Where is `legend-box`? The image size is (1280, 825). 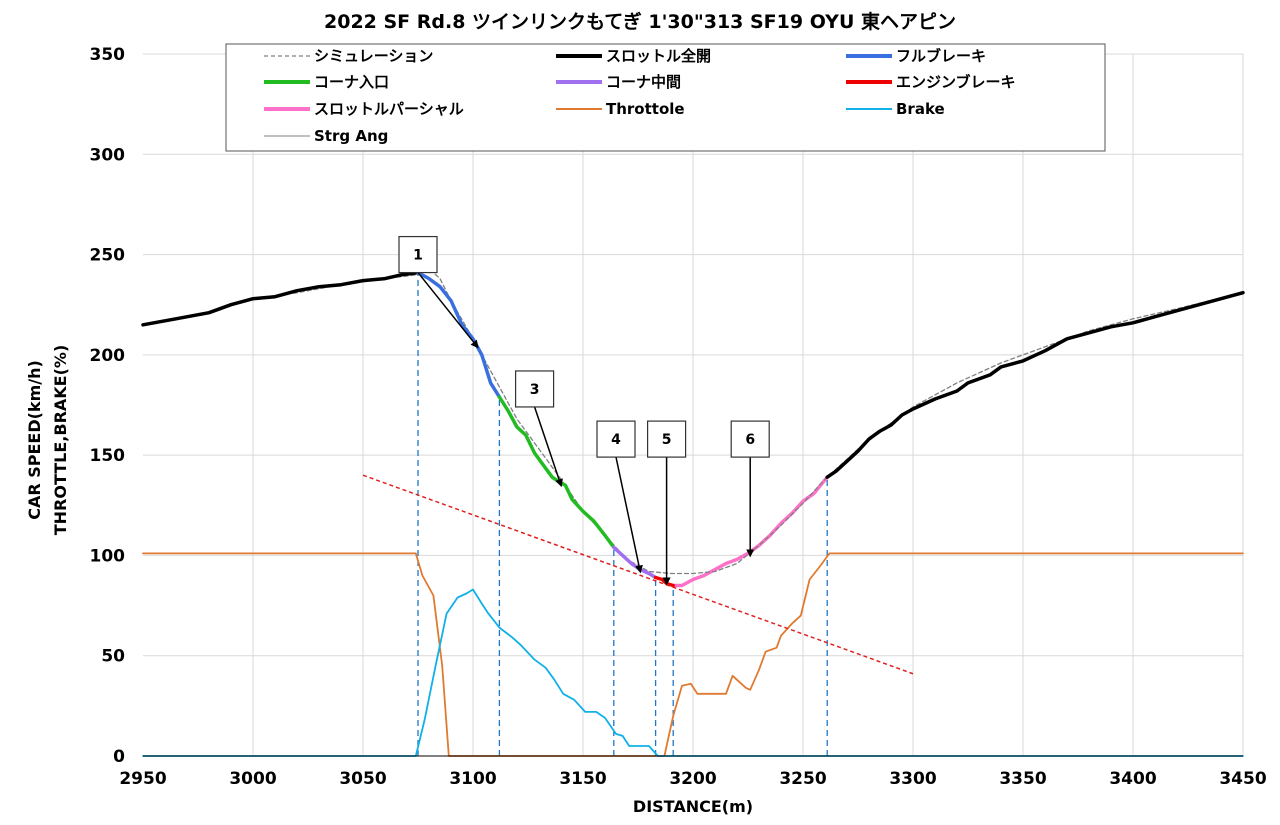 legend-box is located at coordinates (665, 97).